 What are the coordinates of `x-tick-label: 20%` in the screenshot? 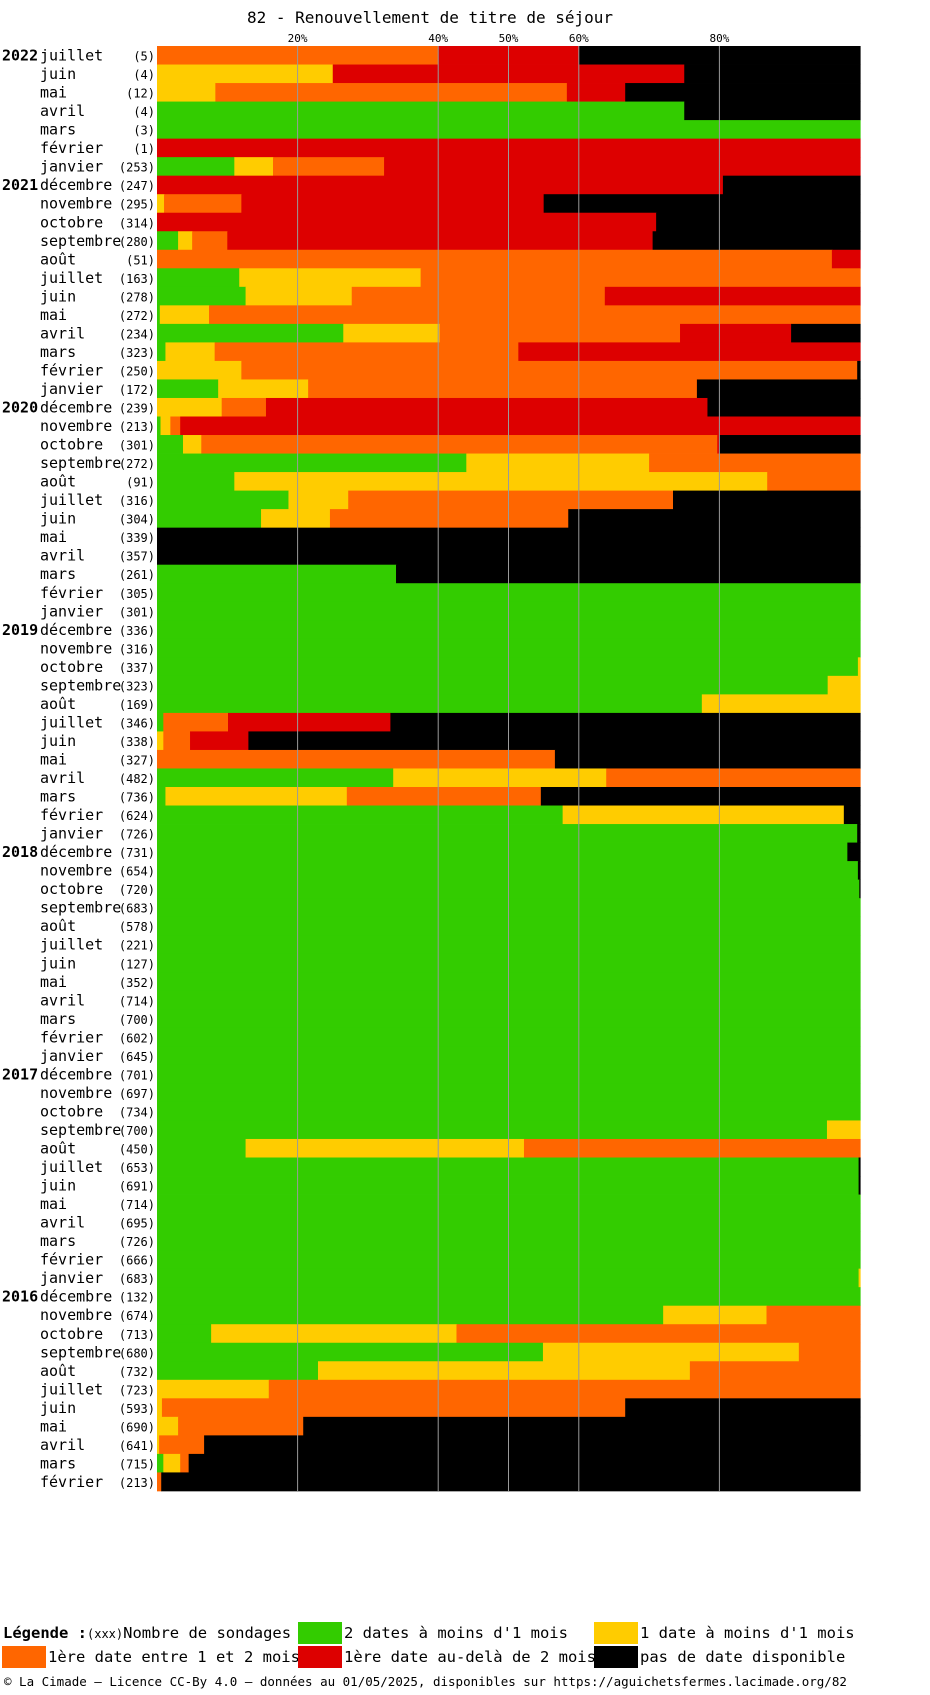 It's located at (298, 38).